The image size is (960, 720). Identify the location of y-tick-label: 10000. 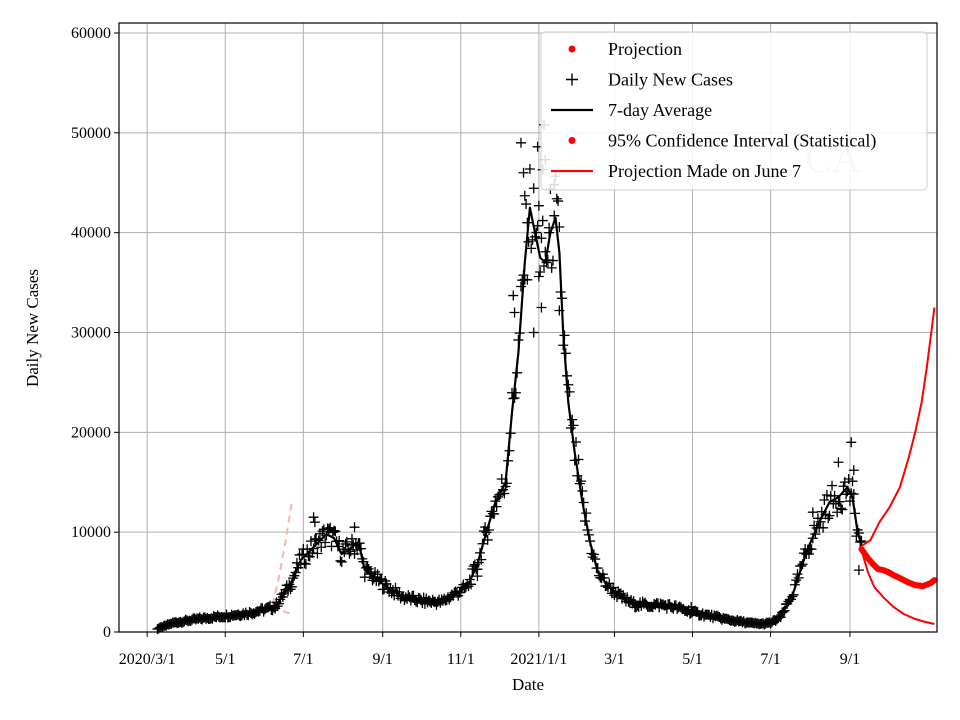
(91, 532).